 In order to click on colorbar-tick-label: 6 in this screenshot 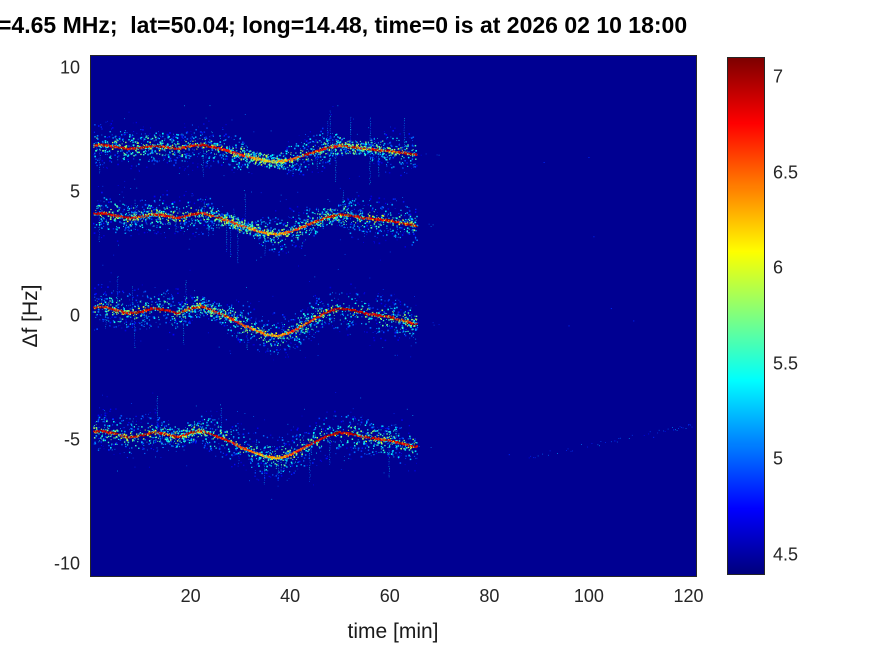, I will do `click(778, 267)`.